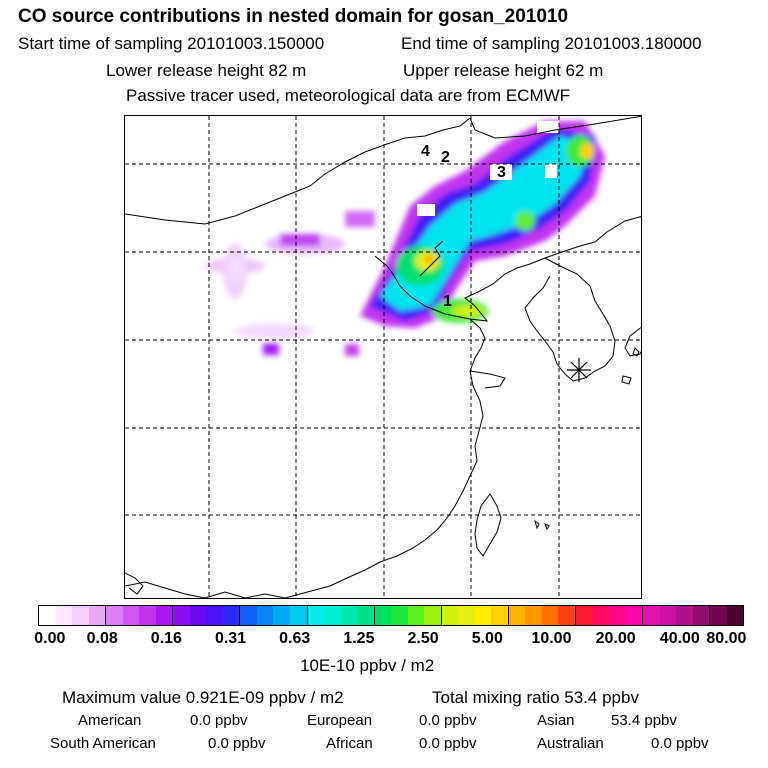 This screenshot has height=768, width=768. Describe the element at coordinates (570, 743) in the screenshot. I see `australian-label: Australian` at that location.